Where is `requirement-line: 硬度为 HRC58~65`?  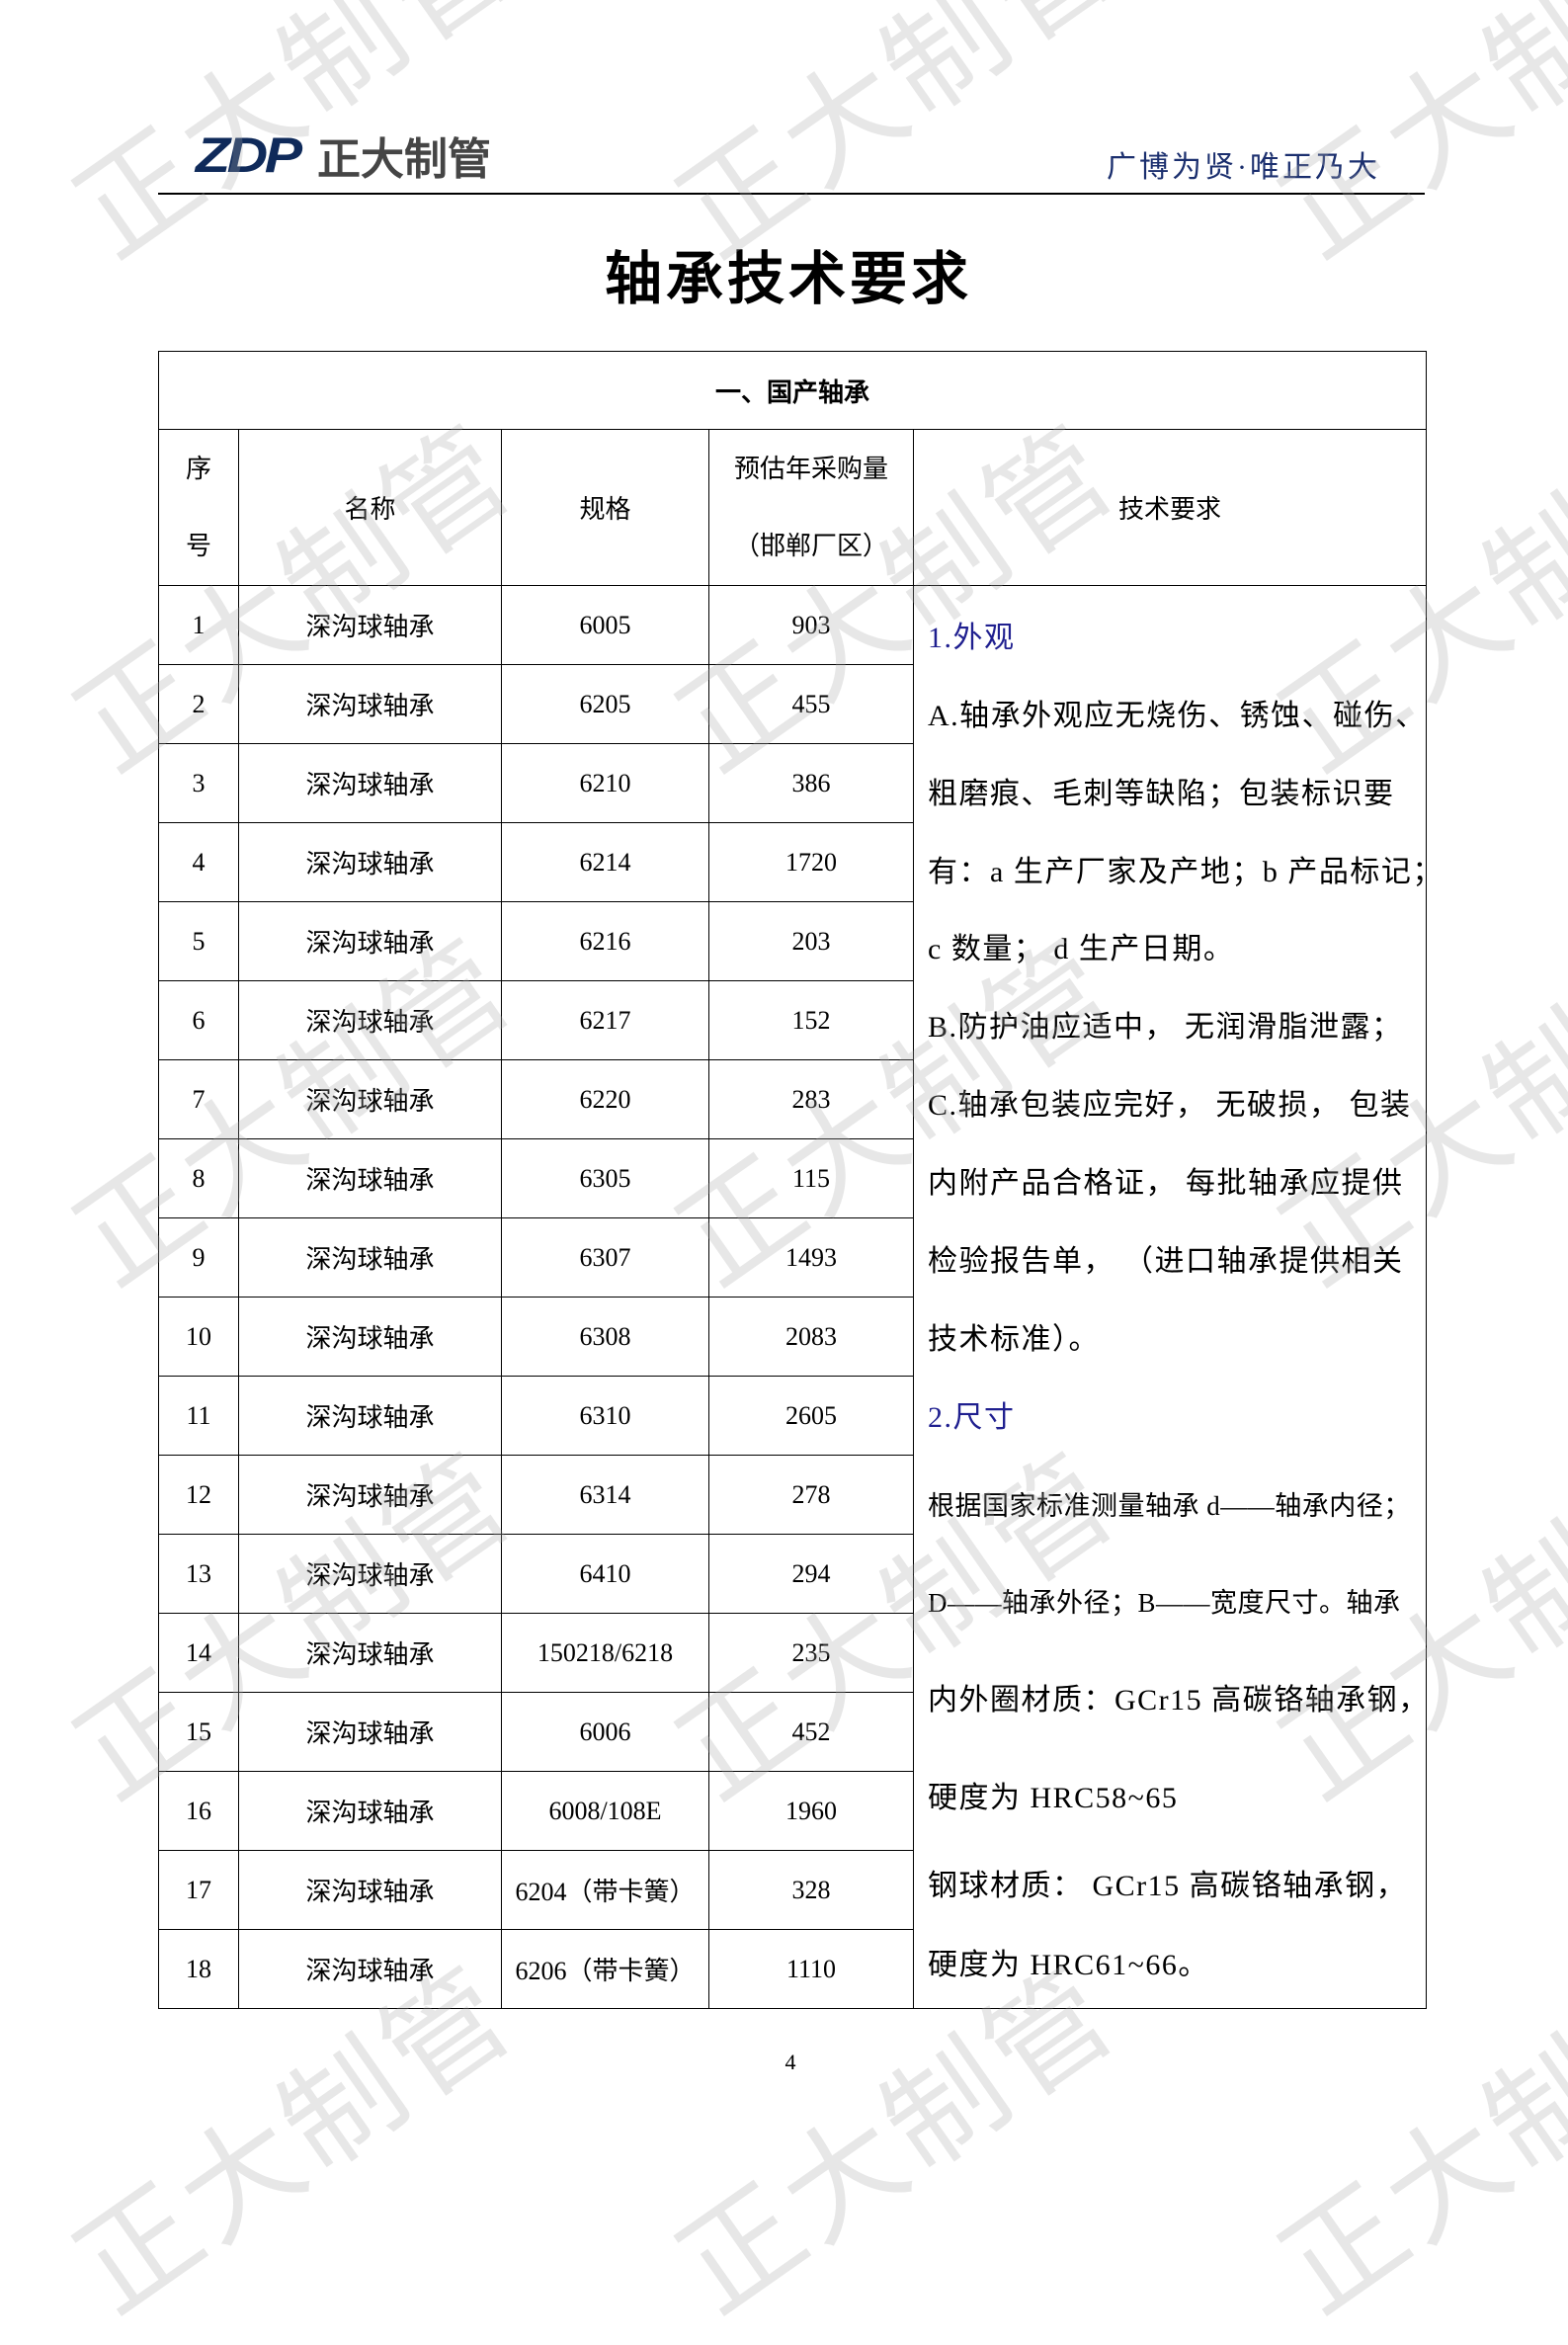
requirement-line: 硬度为 HRC58~65 is located at coordinates (1053, 1798).